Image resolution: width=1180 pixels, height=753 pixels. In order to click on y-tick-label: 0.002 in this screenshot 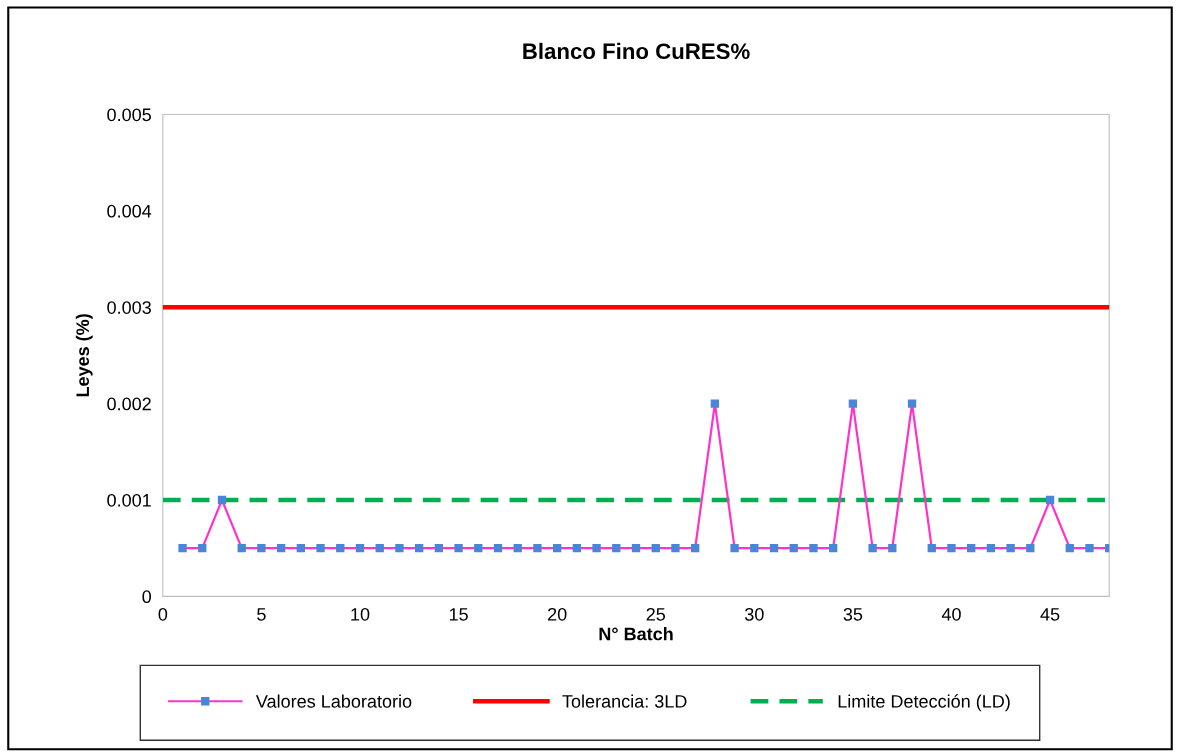, I will do `click(129, 404)`.